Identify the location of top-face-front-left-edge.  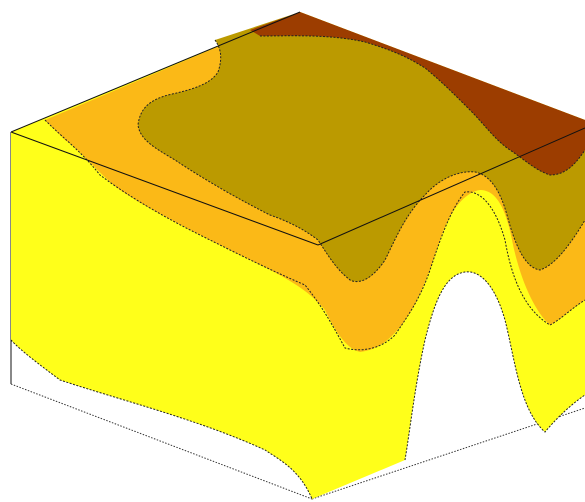
(164, 188).